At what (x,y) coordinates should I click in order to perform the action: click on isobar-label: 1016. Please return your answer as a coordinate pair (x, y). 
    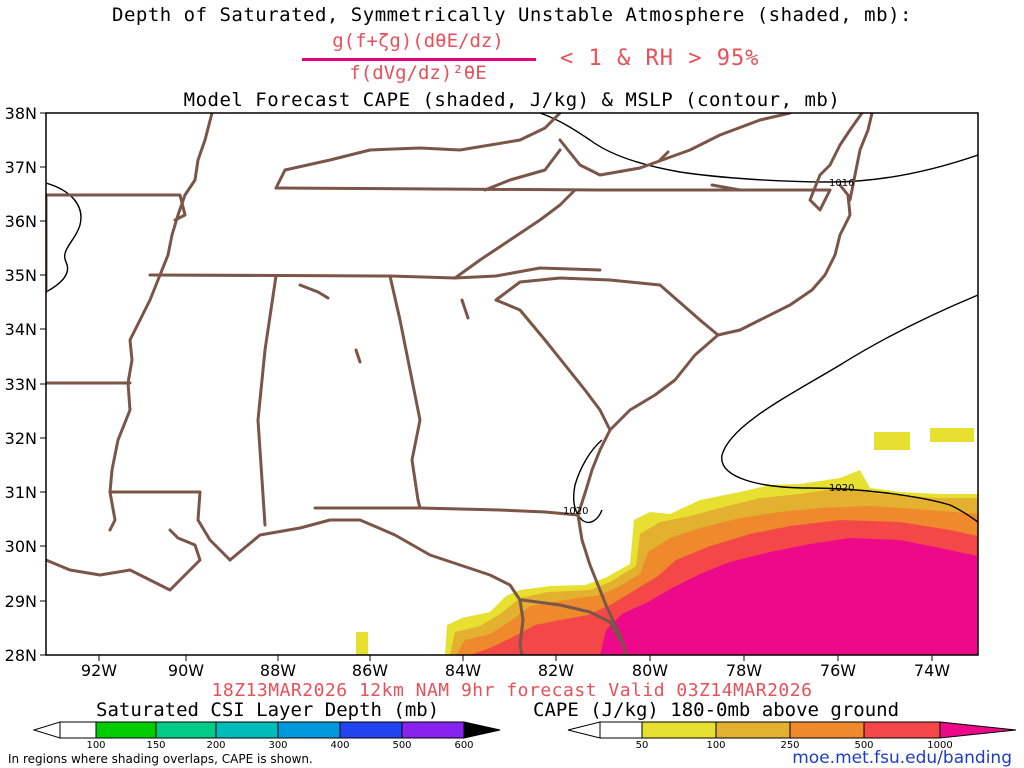
    Looking at the image, I should click on (841, 183).